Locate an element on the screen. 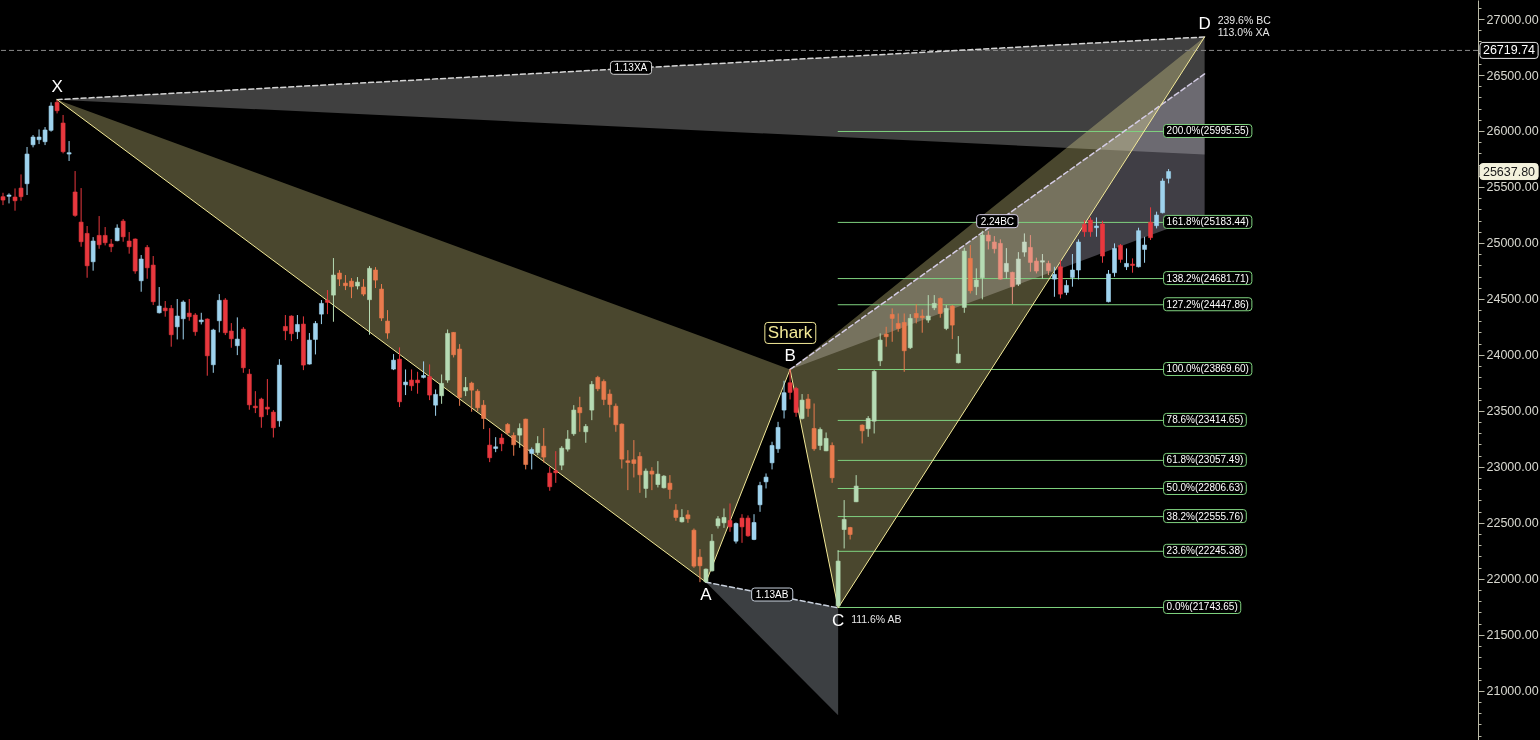 Image resolution: width=1540 pixels, height=740 pixels. annotation: 239.6% BC is located at coordinates (1244, 19).